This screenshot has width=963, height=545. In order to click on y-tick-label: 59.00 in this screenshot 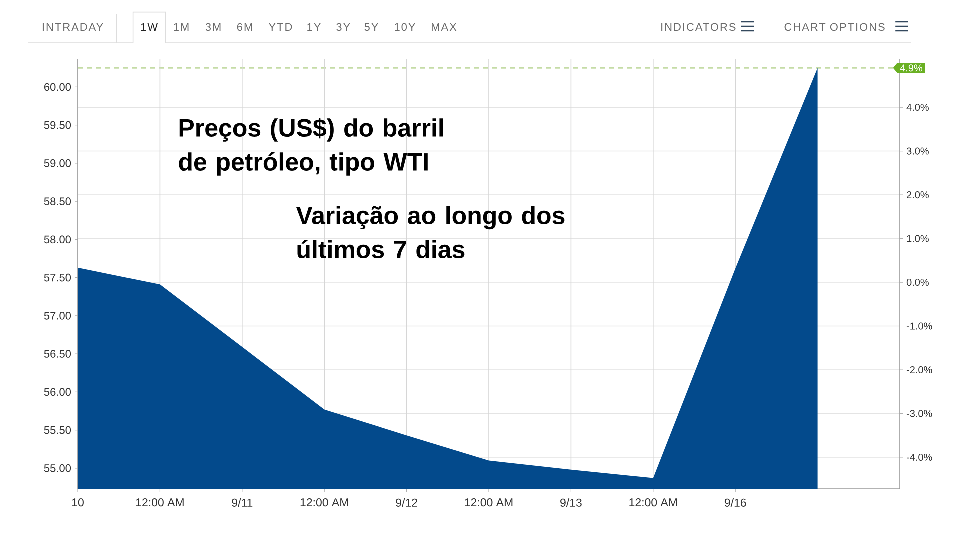, I will do `click(58, 164)`.